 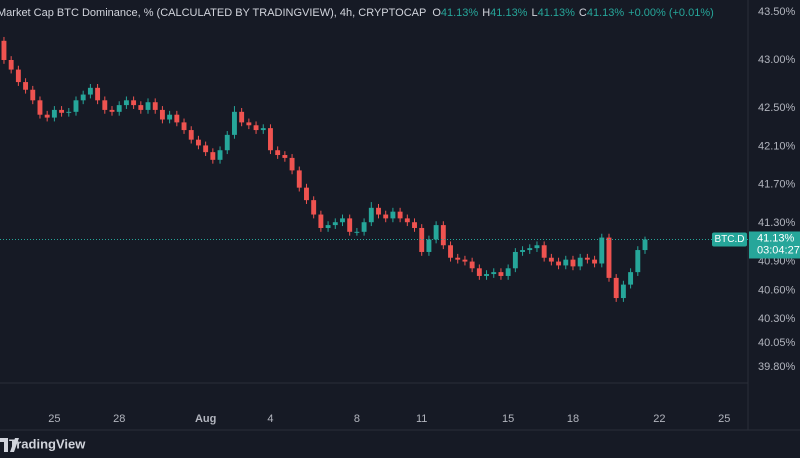 I want to click on x-tick-label: Aug, so click(x=205, y=419).